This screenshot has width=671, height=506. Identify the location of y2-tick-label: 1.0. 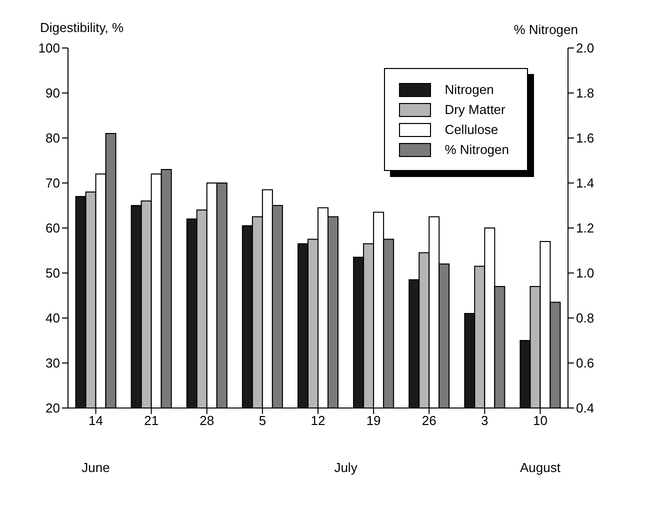
(585, 273).